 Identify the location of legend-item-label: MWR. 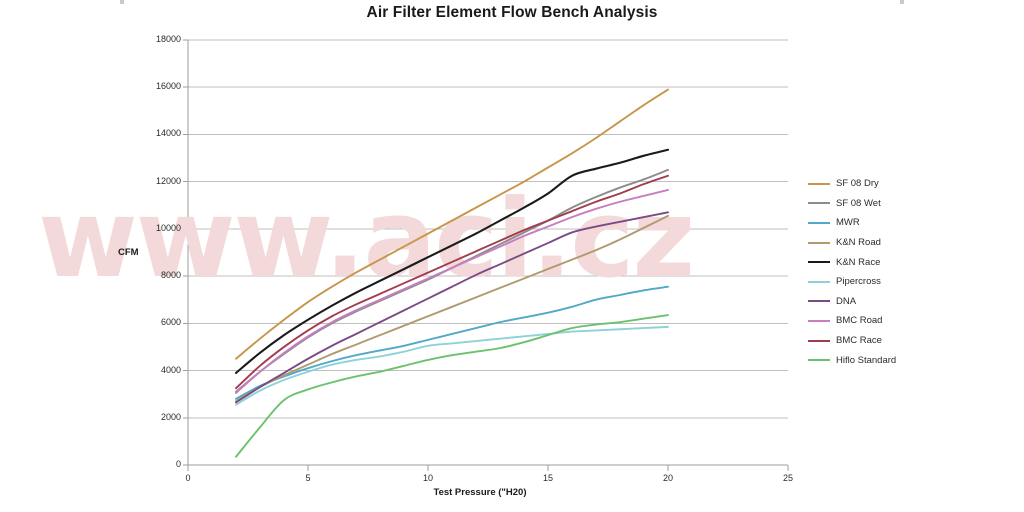
(848, 223).